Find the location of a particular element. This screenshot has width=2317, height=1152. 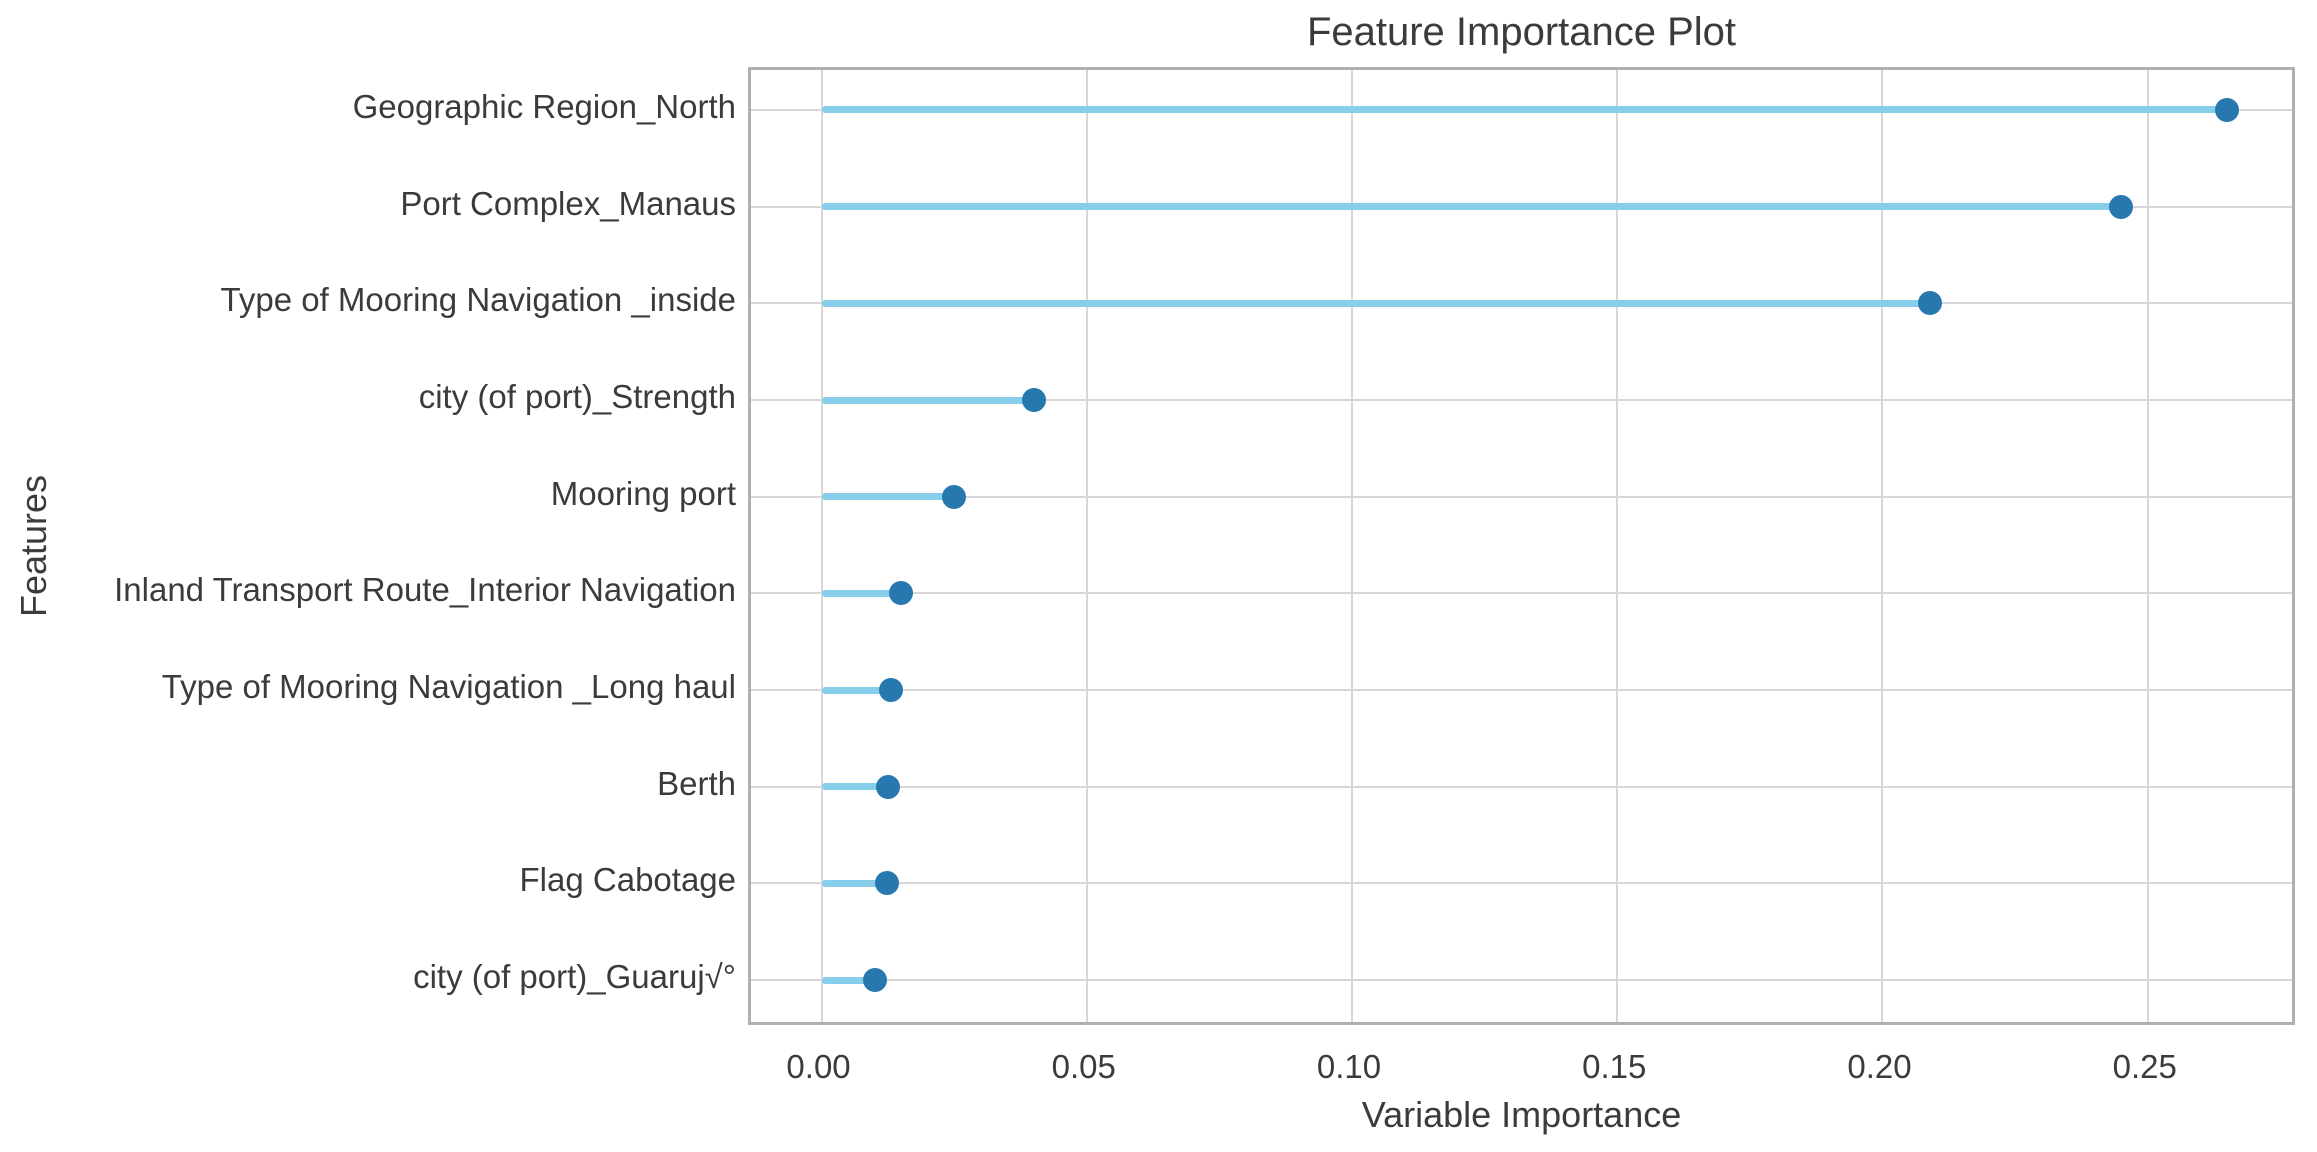

y-tick-label: city (of port)_Strength is located at coordinates (577, 397).